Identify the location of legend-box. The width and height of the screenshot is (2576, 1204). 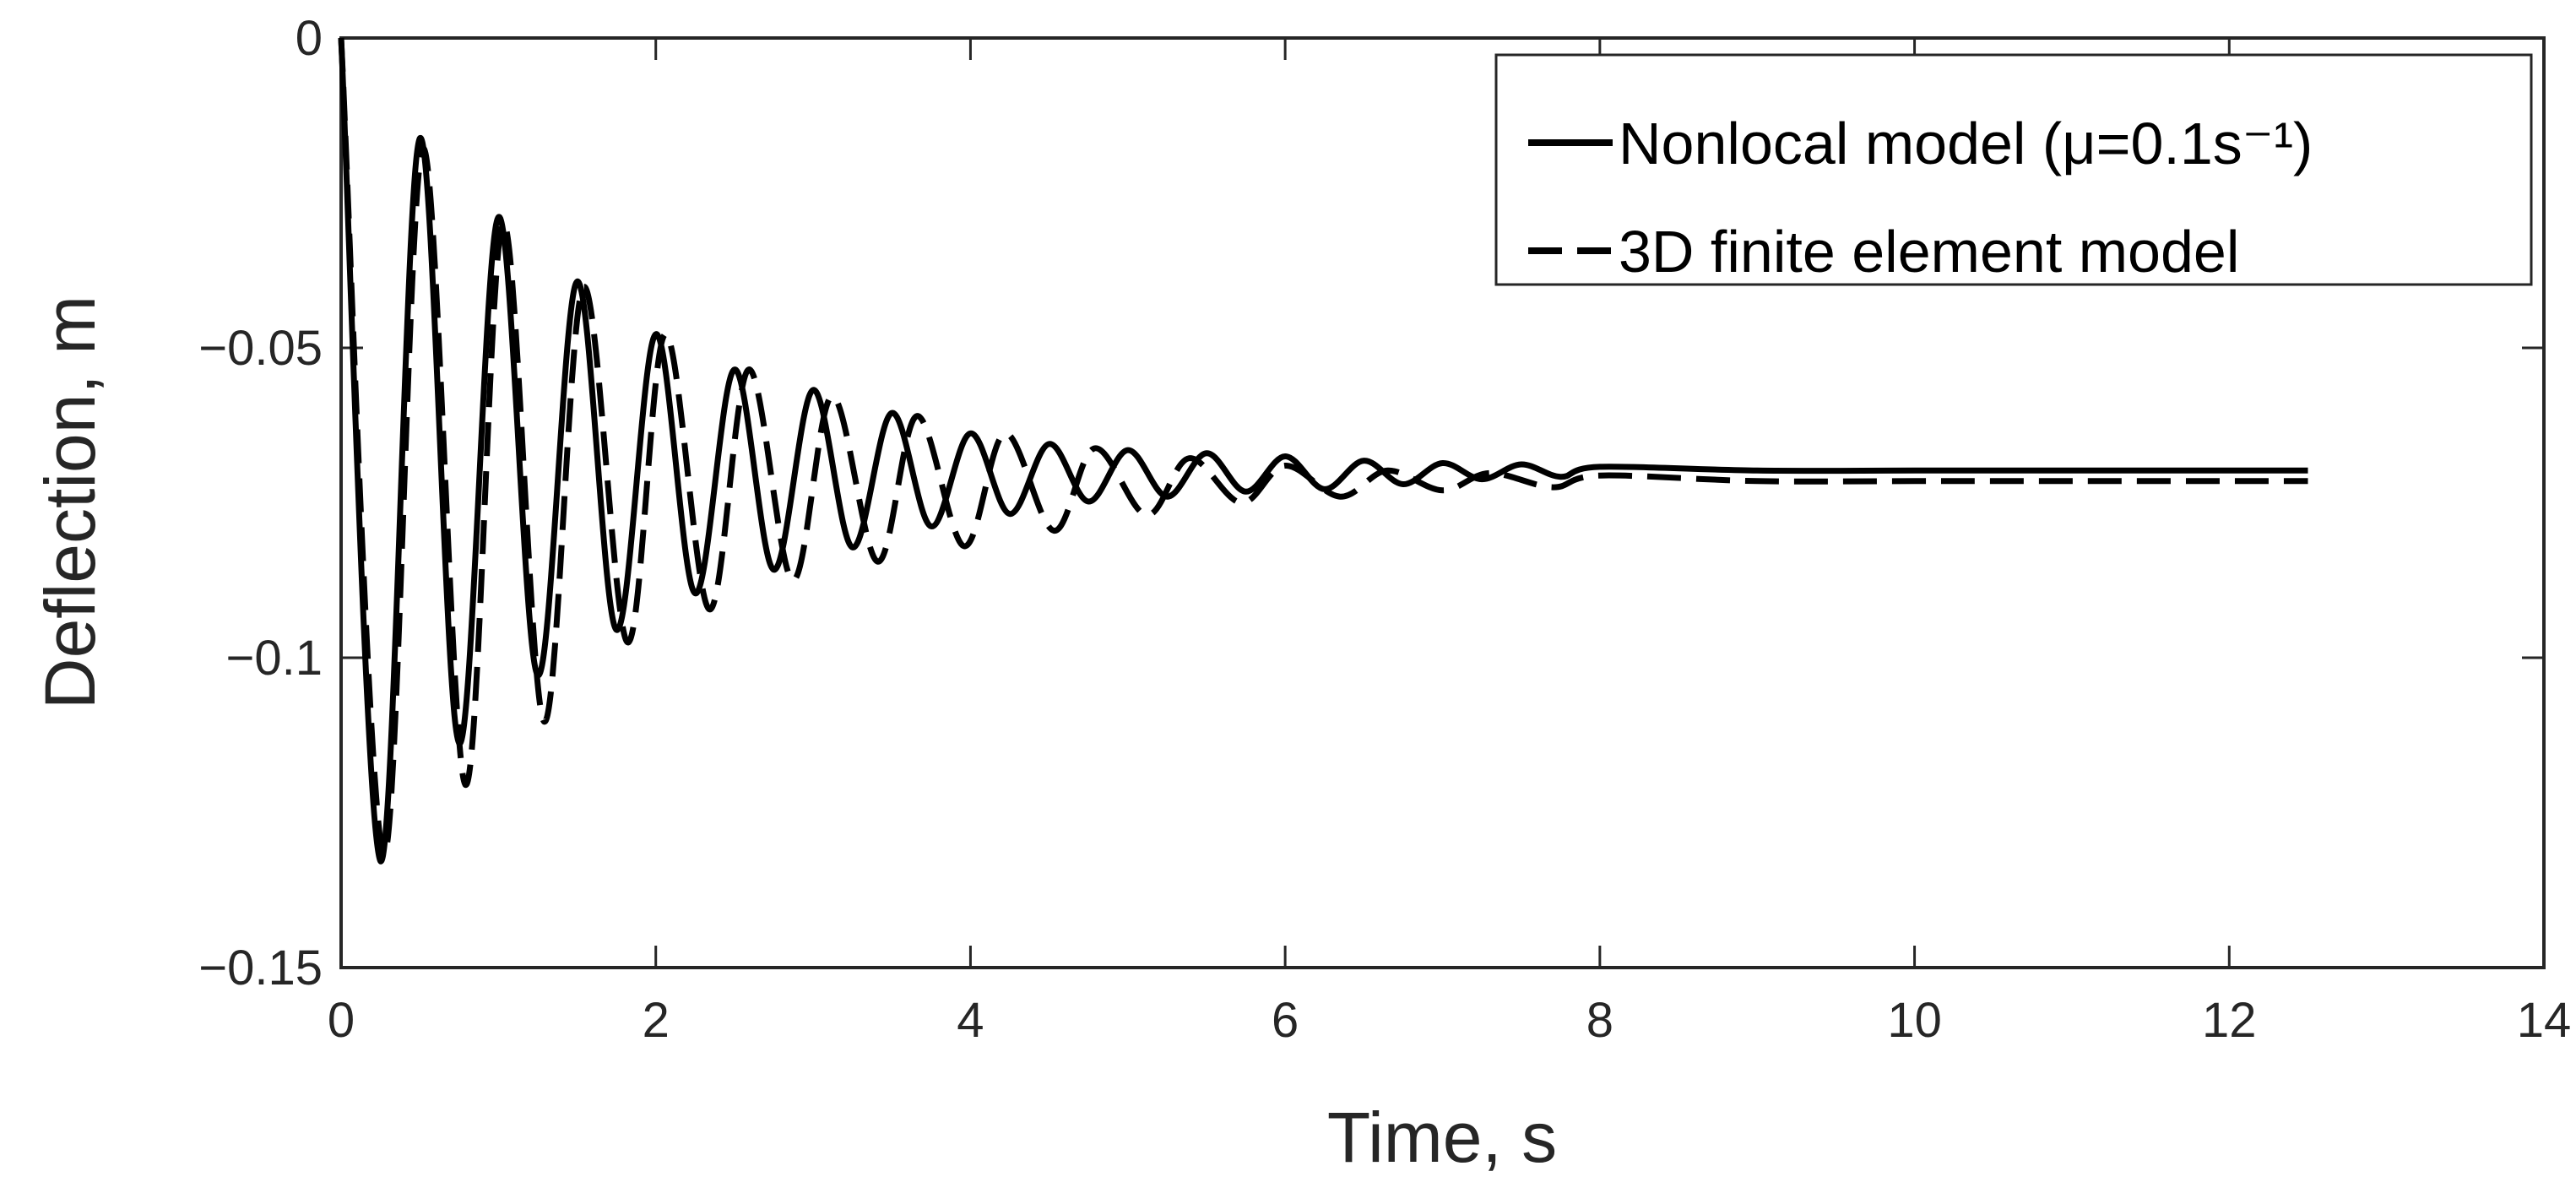
(2013, 169).